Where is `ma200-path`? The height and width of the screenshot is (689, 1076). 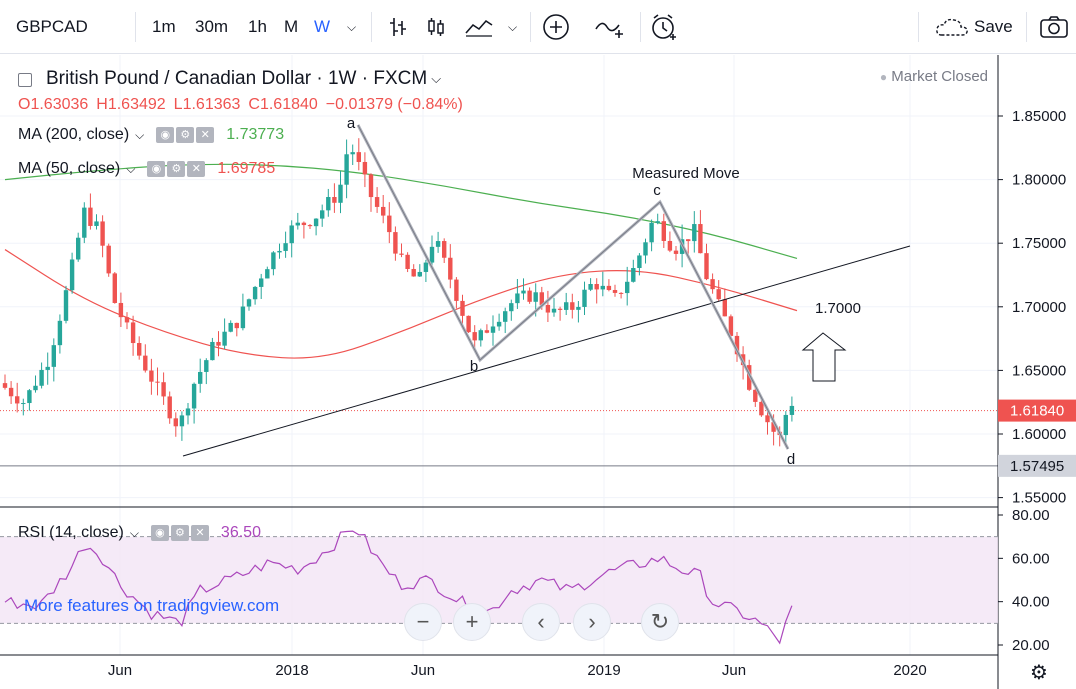
ma200-path is located at coordinates (401, 211).